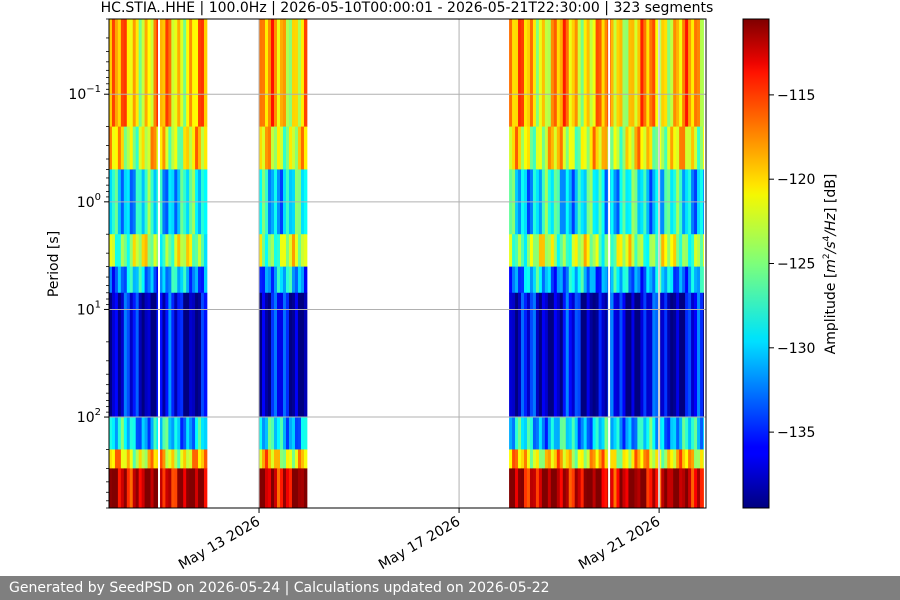 The height and width of the screenshot is (600, 900). What do you see at coordinates (831, 193) in the screenshot?
I see `colorbar-label-suffix: ] [dB]` at bounding box center [831, 193].